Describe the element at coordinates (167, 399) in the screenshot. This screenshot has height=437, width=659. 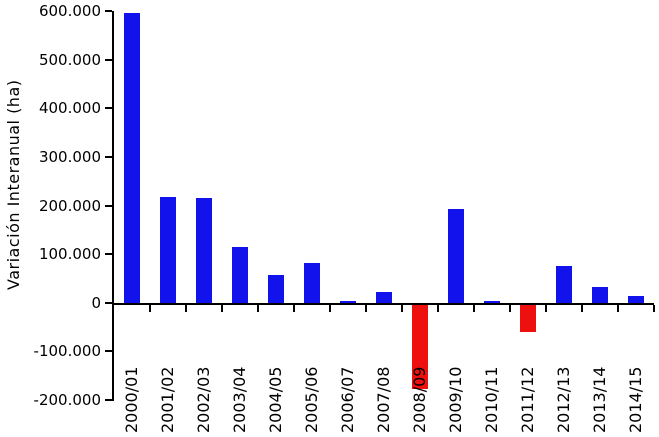
I see `x-axis-tick-label: 2001/02` at that location.